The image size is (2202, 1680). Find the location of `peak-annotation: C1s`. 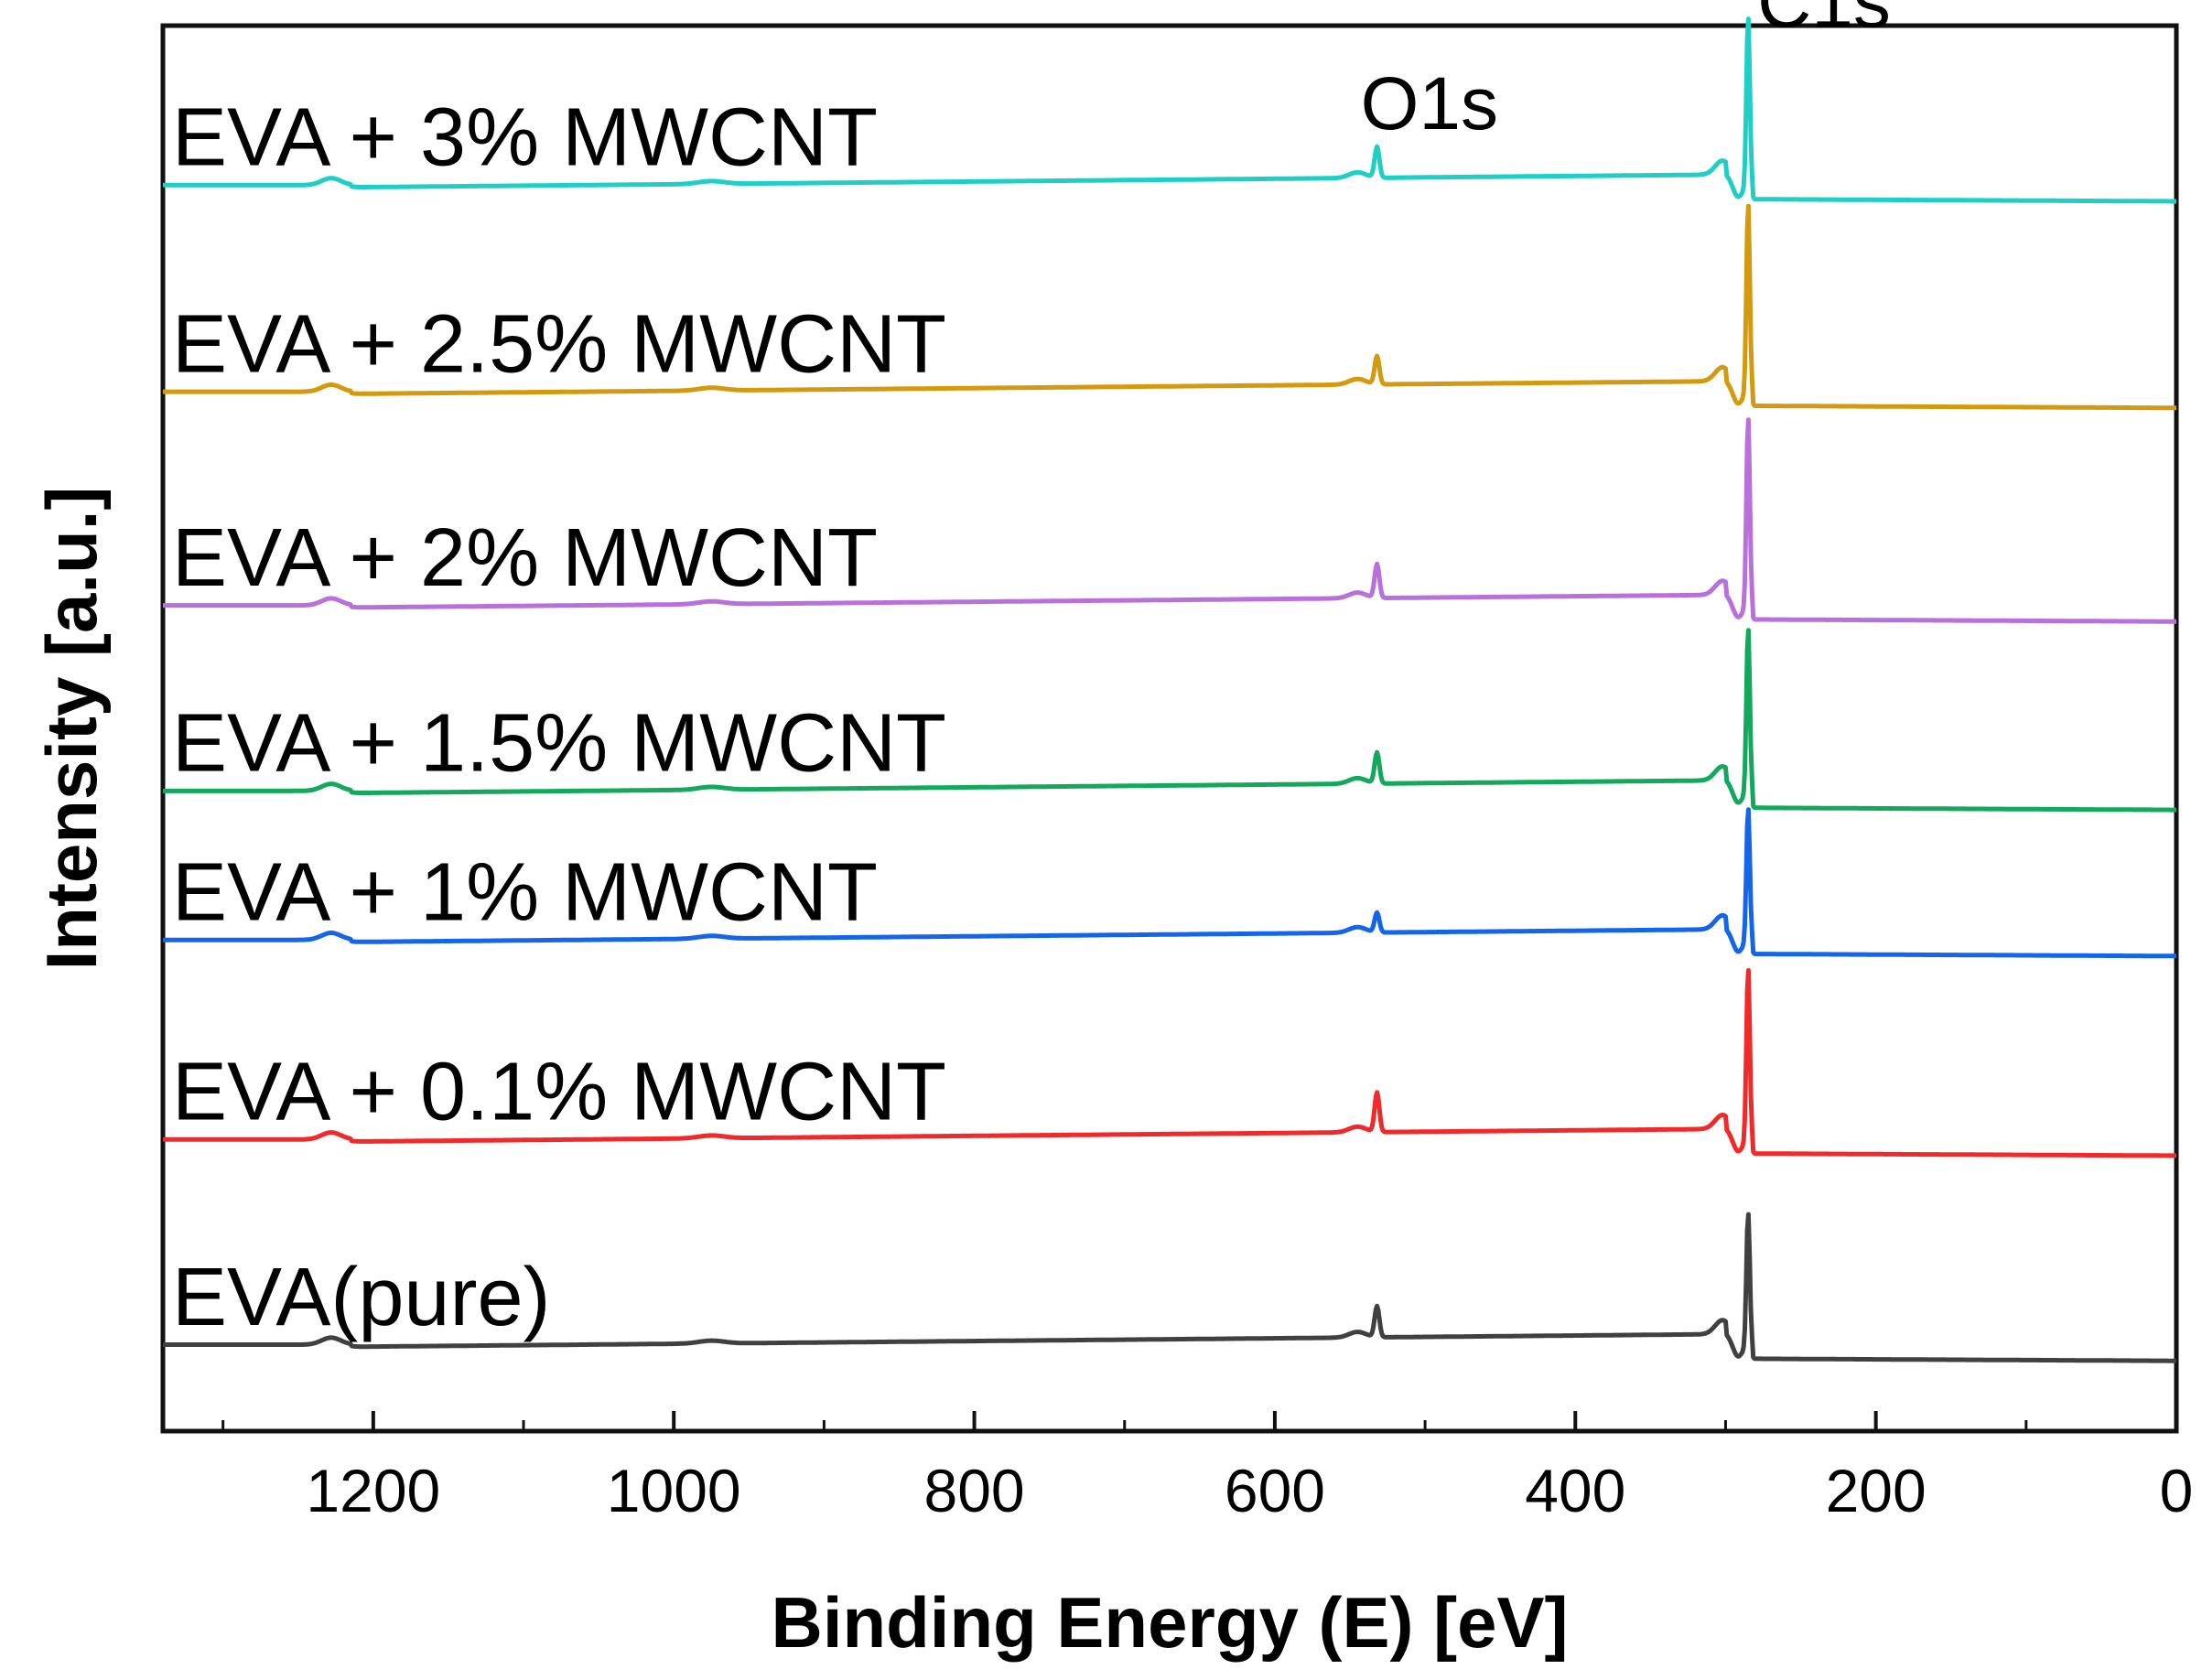

peak-annotation: C1s is located at coordinates (1824, 21).